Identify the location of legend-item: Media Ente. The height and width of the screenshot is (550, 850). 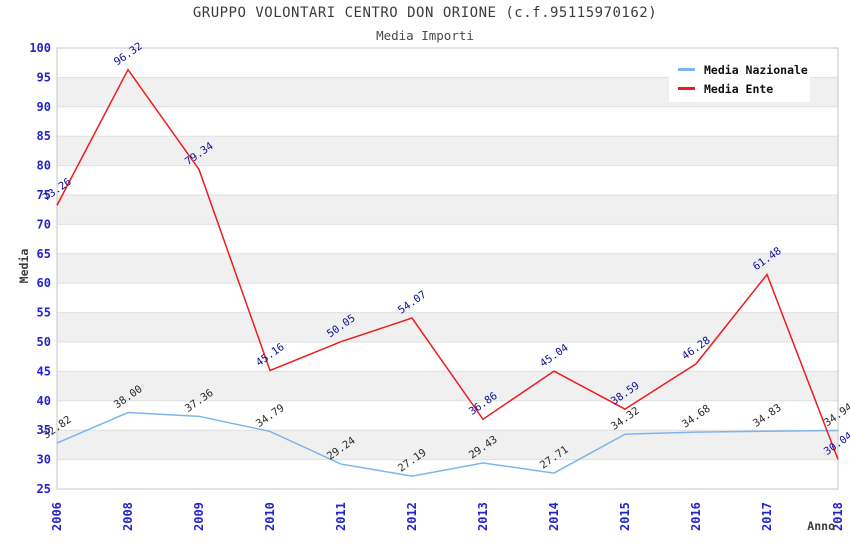
(744, 88).